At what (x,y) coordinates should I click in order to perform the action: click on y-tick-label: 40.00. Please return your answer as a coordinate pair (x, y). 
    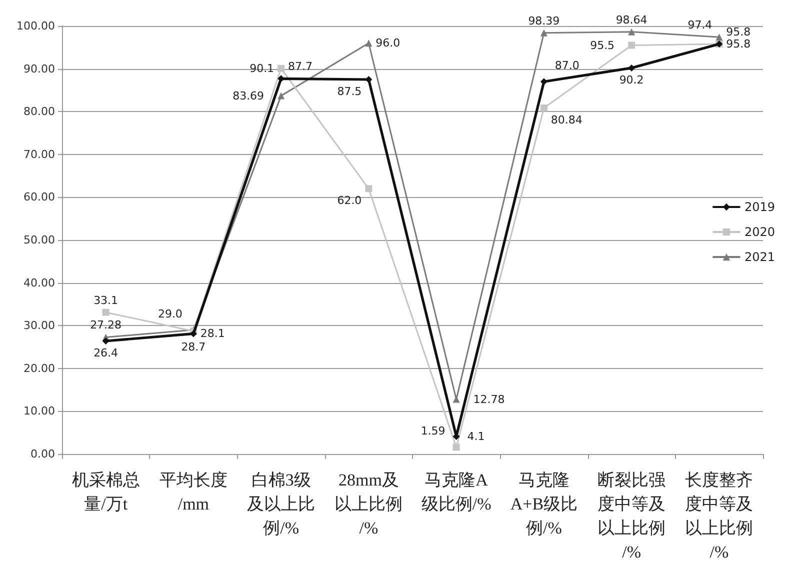
    Looking at the image, I should click on (39, 283).